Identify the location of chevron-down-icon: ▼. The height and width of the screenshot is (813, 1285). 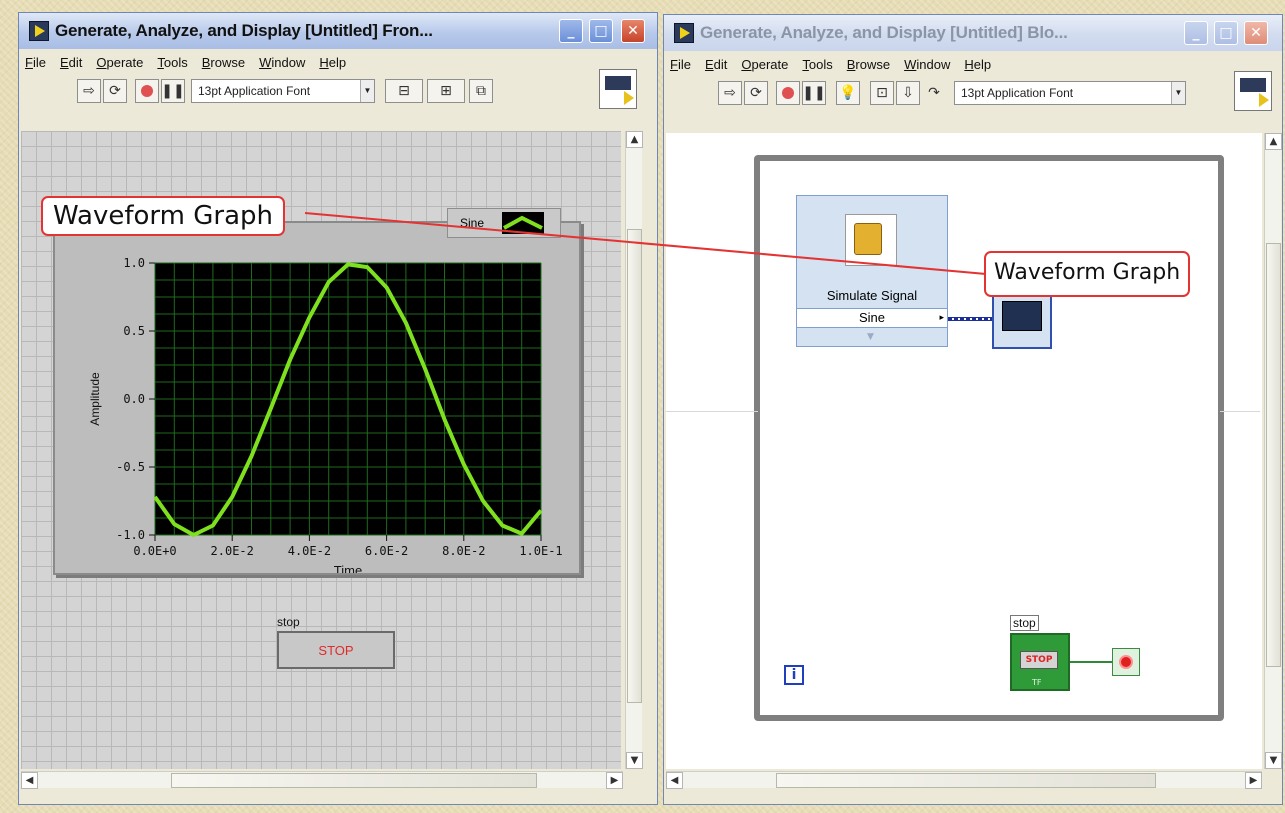
(367, 91).